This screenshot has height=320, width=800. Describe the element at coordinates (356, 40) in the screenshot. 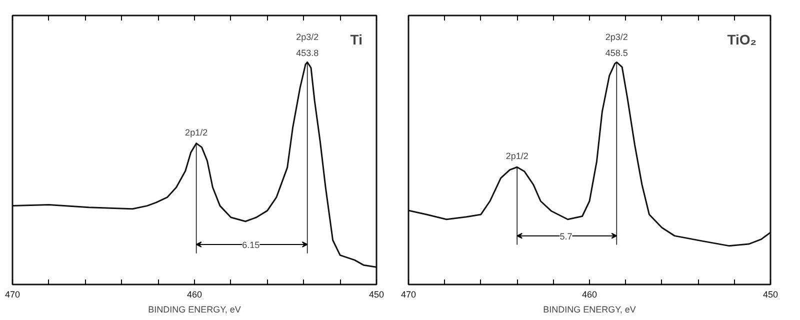

I see `chart-title: Ti` at that location.